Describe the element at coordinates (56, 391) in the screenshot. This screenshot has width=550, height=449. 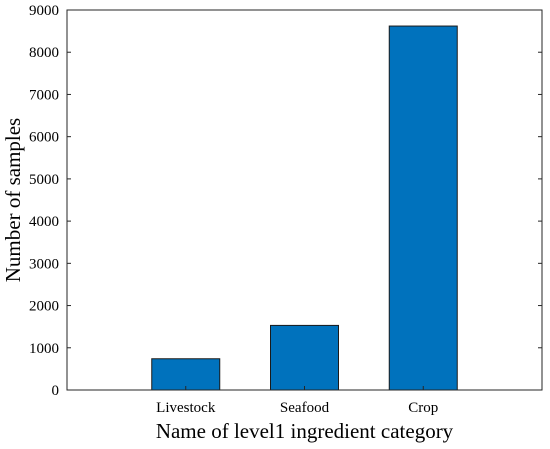
I see `y-tick-label: 0` at that location.